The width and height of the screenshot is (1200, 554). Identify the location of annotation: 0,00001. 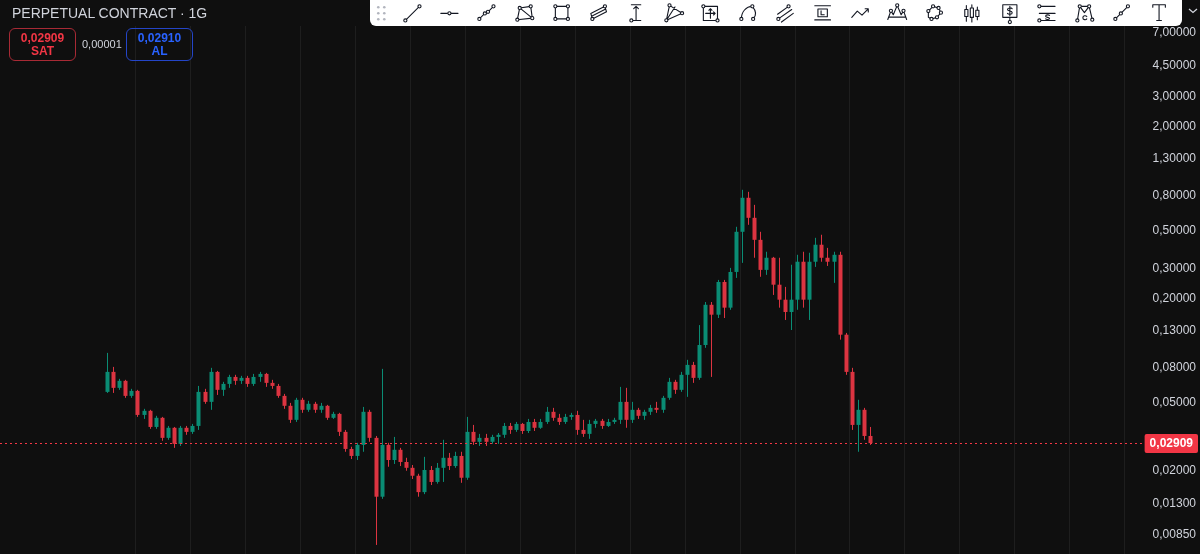
(102, 44).